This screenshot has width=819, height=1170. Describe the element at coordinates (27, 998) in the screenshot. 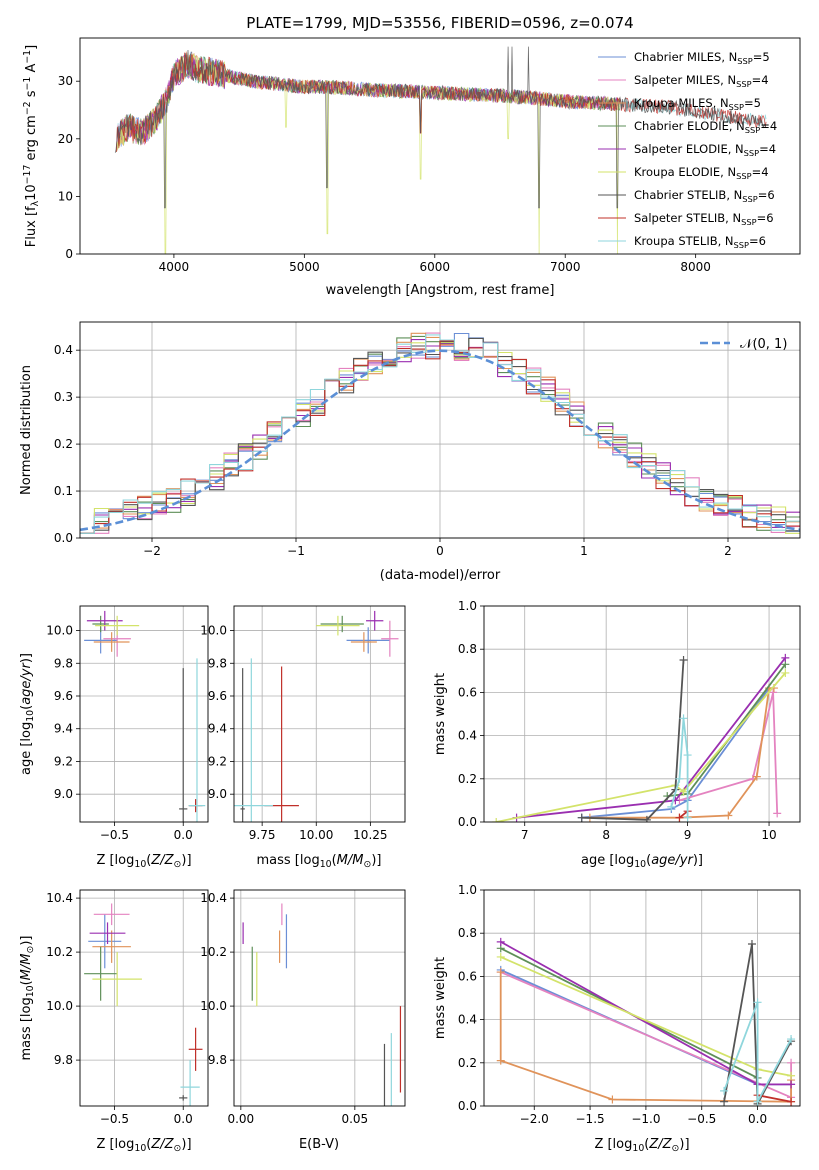

I see `y-axis-label: mass [log10(M/M⊙)]` at that location.